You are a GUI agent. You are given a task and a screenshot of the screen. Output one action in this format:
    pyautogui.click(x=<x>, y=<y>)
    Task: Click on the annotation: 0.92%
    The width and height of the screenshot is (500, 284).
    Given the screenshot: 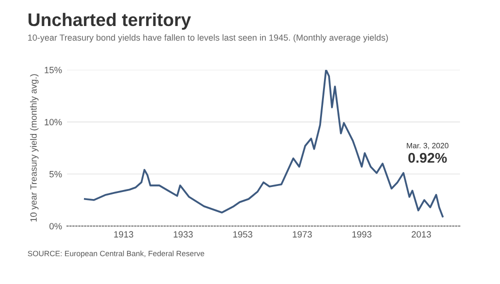 What is the action you would take?
    pyautogui.click(x=427, y=157)
    